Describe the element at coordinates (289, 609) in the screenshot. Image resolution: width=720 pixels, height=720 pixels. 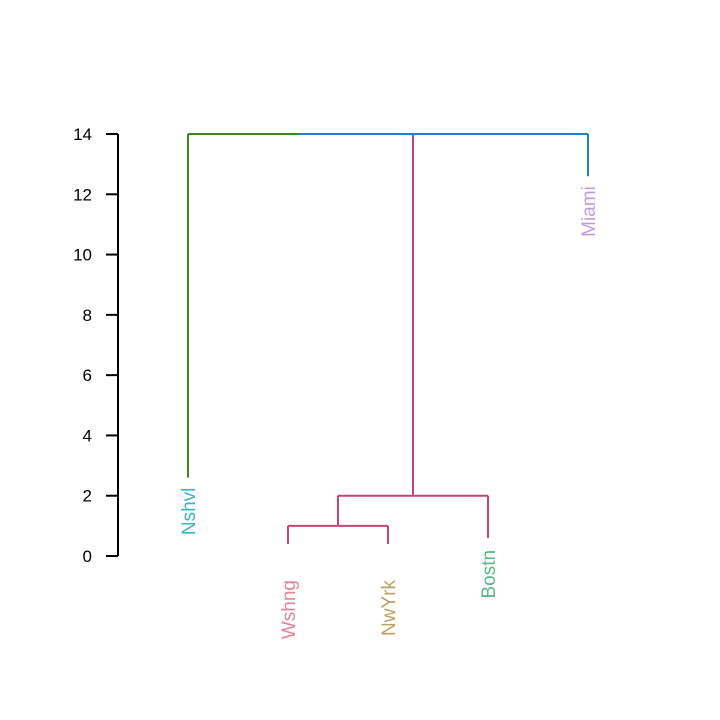
I see `leaf-label-wshng: Wshng` at that location.